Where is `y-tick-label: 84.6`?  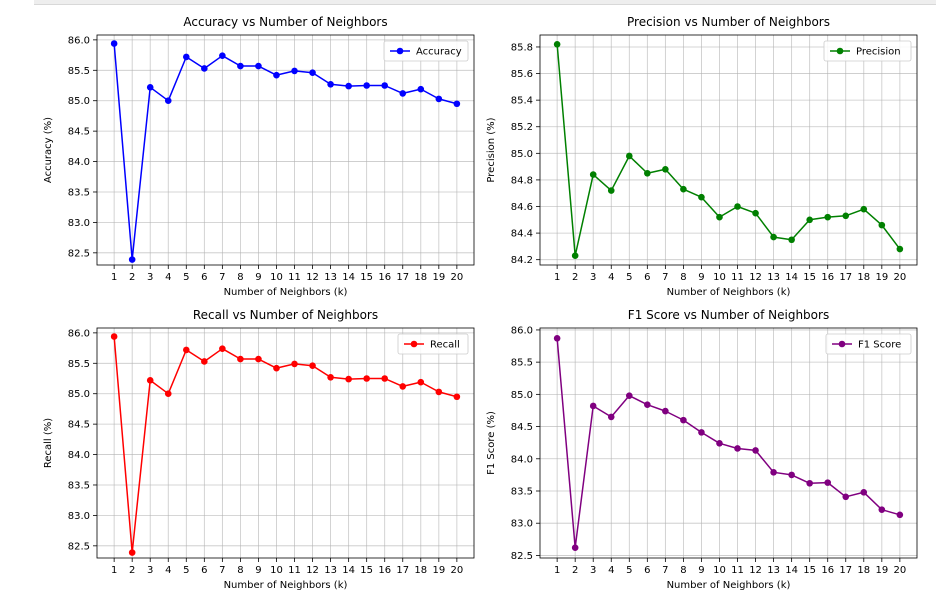
y-tick-label: 84.6 is located at coordinates (522, 207).